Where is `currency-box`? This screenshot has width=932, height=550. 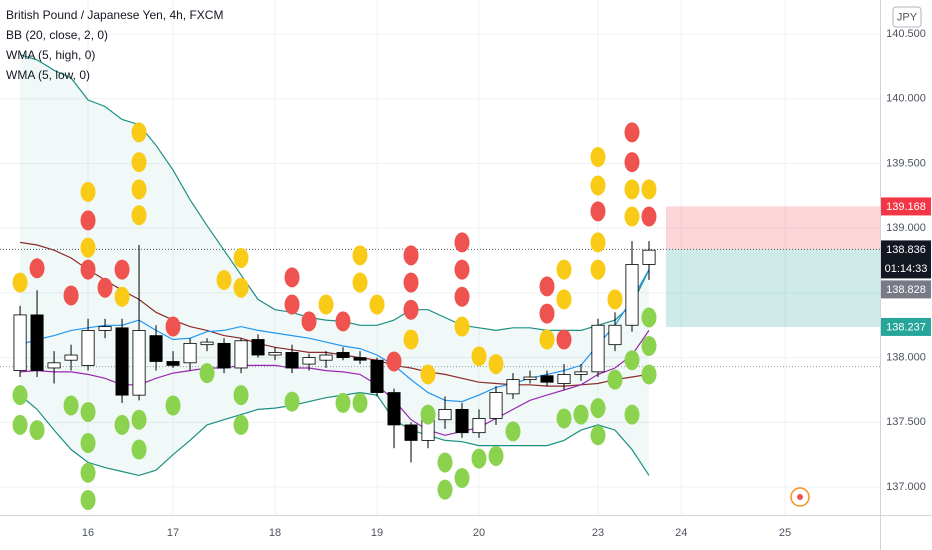
currency-box is located at coordinates (907, 17).